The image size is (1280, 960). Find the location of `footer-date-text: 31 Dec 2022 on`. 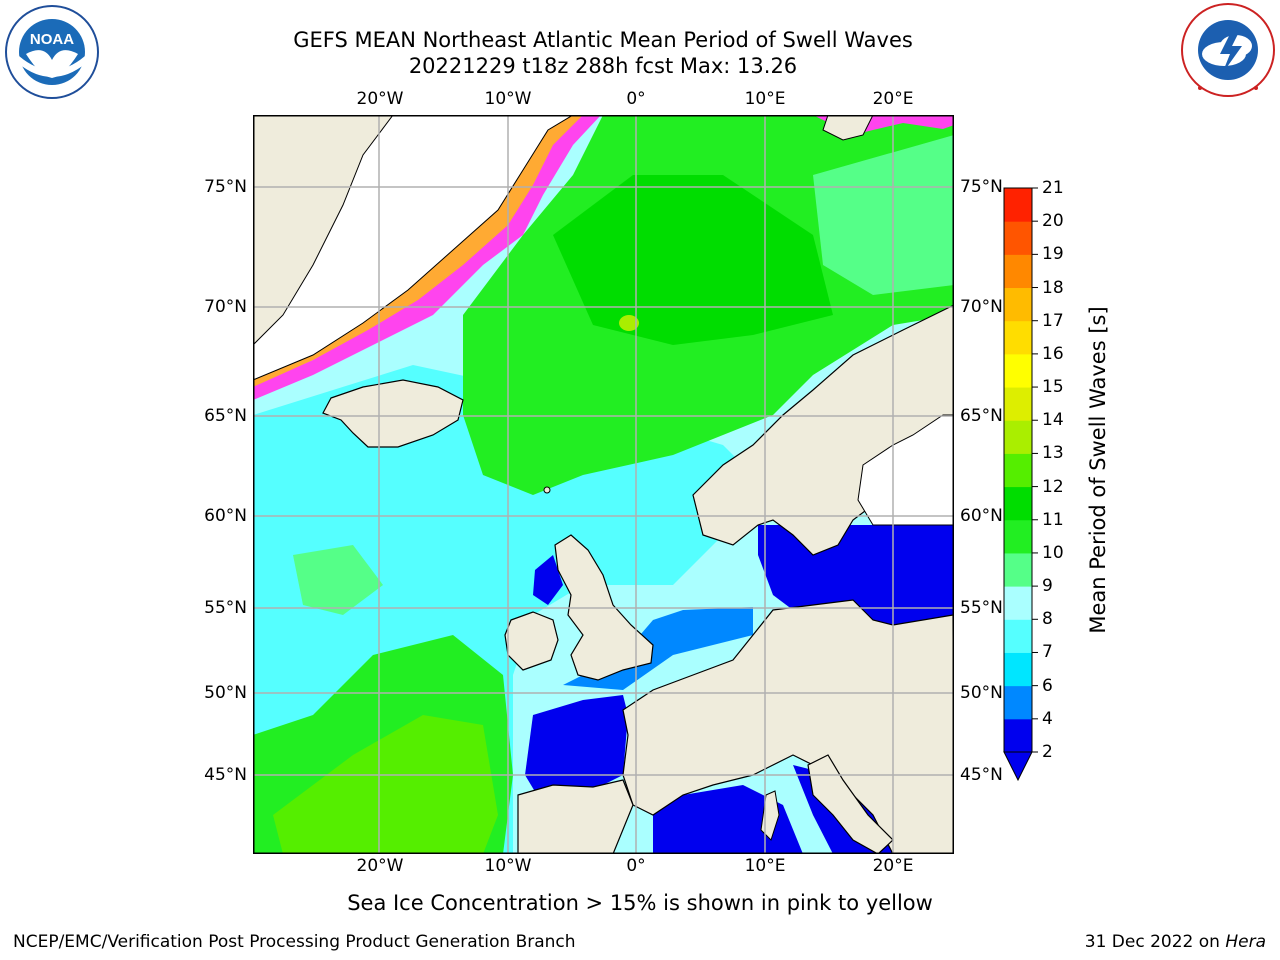

footer-date-text: 31 Dec 2022 on is located at coordinates (1155, 942).